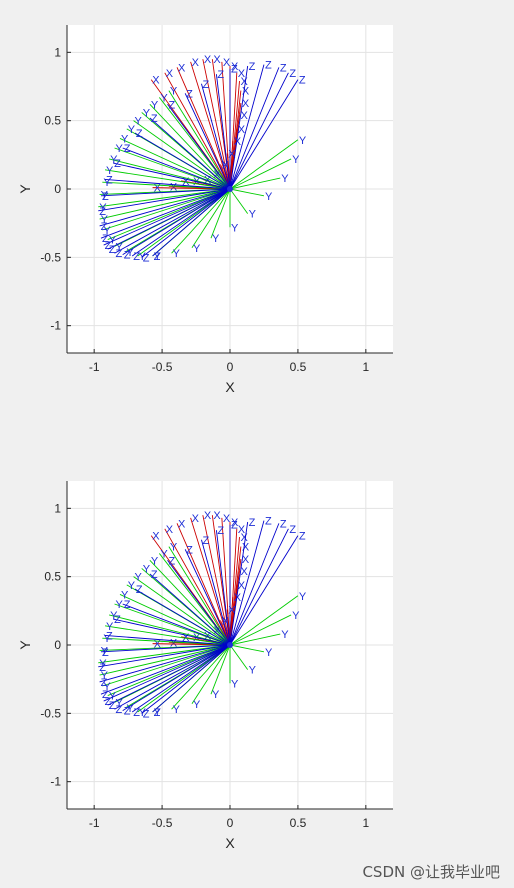 Image resolution: width=514 pixels, height=888 pixels. What do you see at coordinates (50, 257) in the screenshot?
I see `y-tick-label: -0.5` at bounding box center [50, 257].